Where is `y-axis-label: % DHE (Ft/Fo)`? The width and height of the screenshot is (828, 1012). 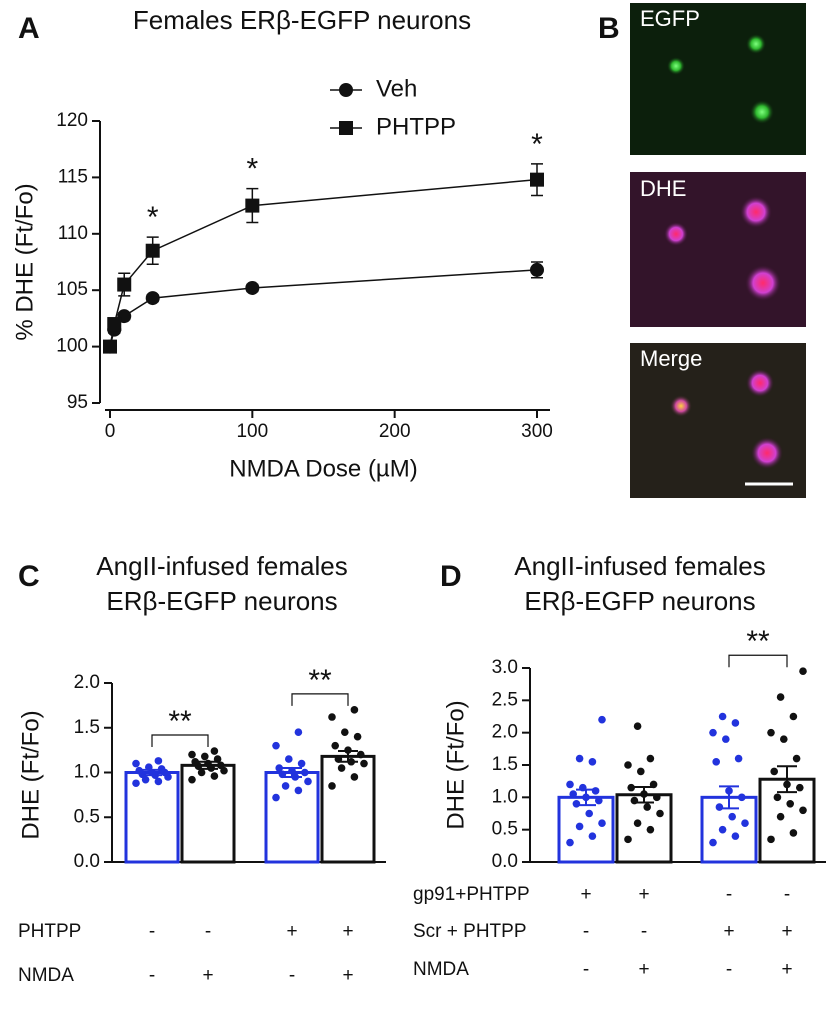
y-axis-label: % DHE (Ft/Fo) is located at coordinates (24, 261).